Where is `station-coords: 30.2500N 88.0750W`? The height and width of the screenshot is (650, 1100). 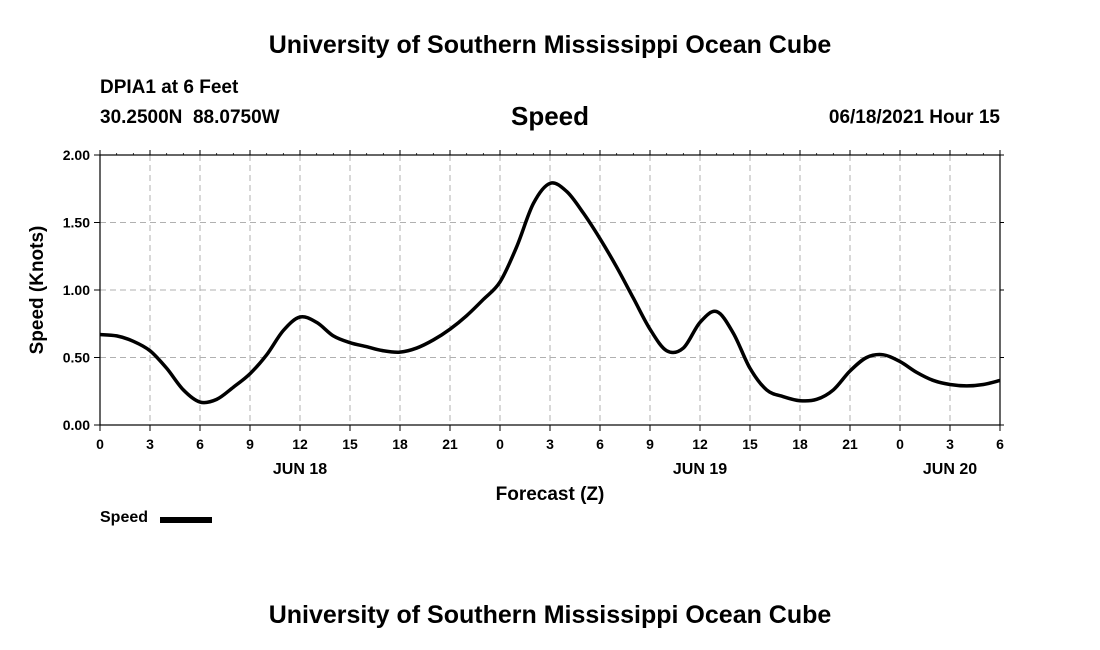
station-coords: 30.2500N 88.0750W is located at coordinates (190, 117).